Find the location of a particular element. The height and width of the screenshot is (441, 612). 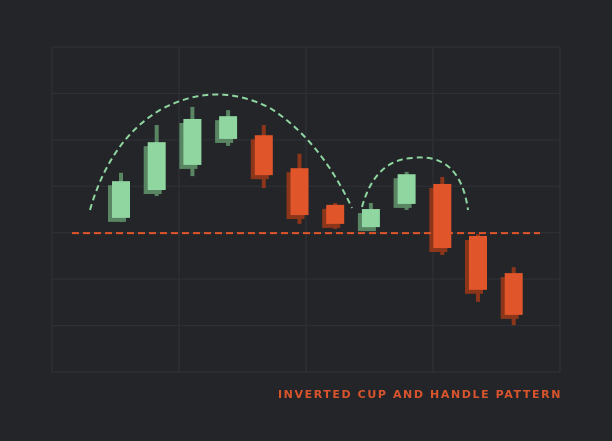

chart-title: INVERTED CUP AND HANDLE PATTERN is located at coordinates (420, 394).